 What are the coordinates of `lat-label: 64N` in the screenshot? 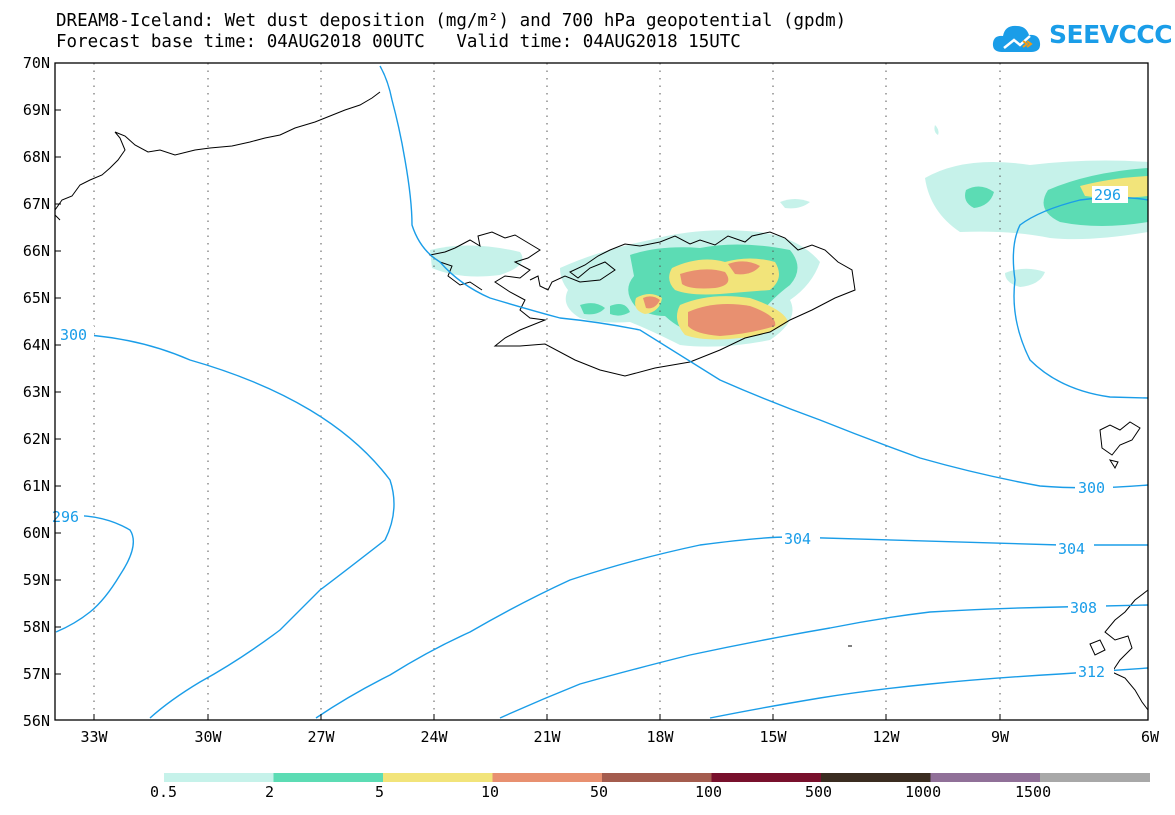 It's located at (36, 345).